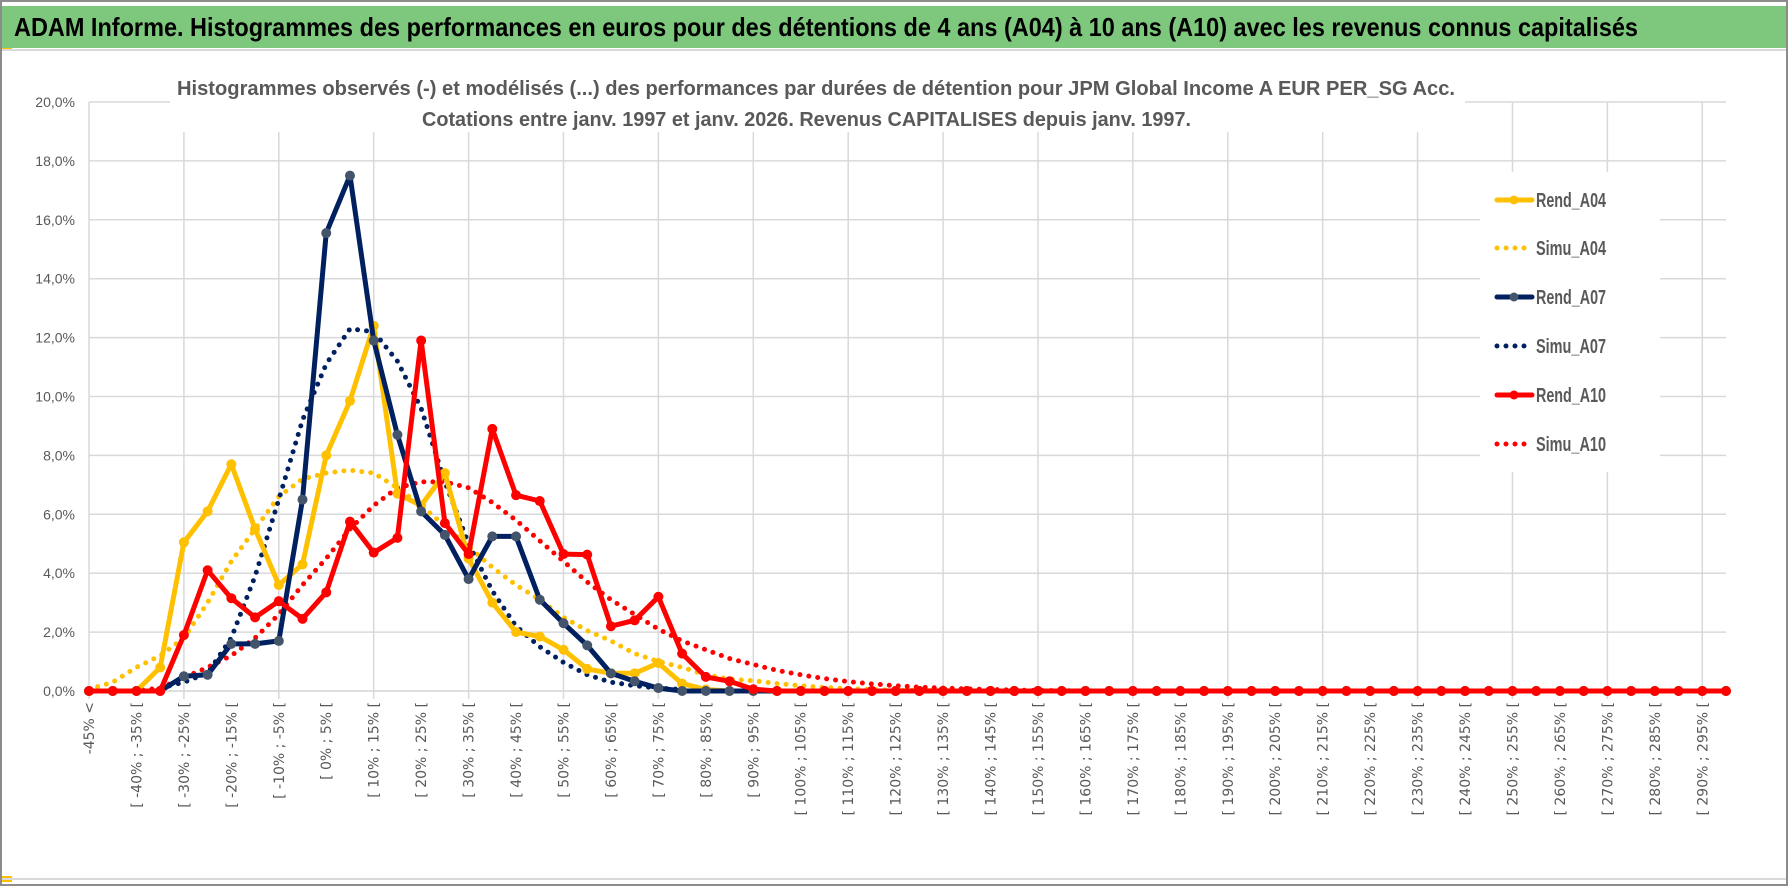  I want to click on x-tick-label: [ 30% ; 35% [, so click(470, 750).